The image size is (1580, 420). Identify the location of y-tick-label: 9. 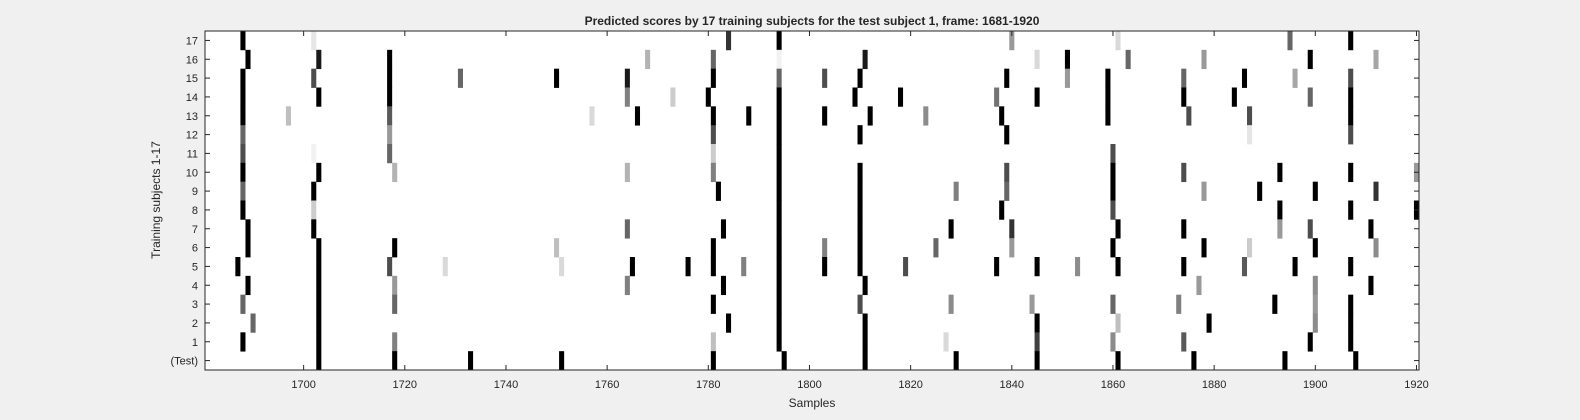
(195, 192).